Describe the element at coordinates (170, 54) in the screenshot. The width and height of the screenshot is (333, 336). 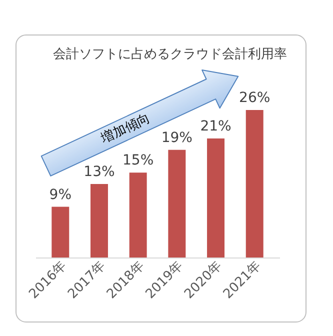
I see `chart-title: 会計ソフトに占めるクラウド会計利用率` at that location.